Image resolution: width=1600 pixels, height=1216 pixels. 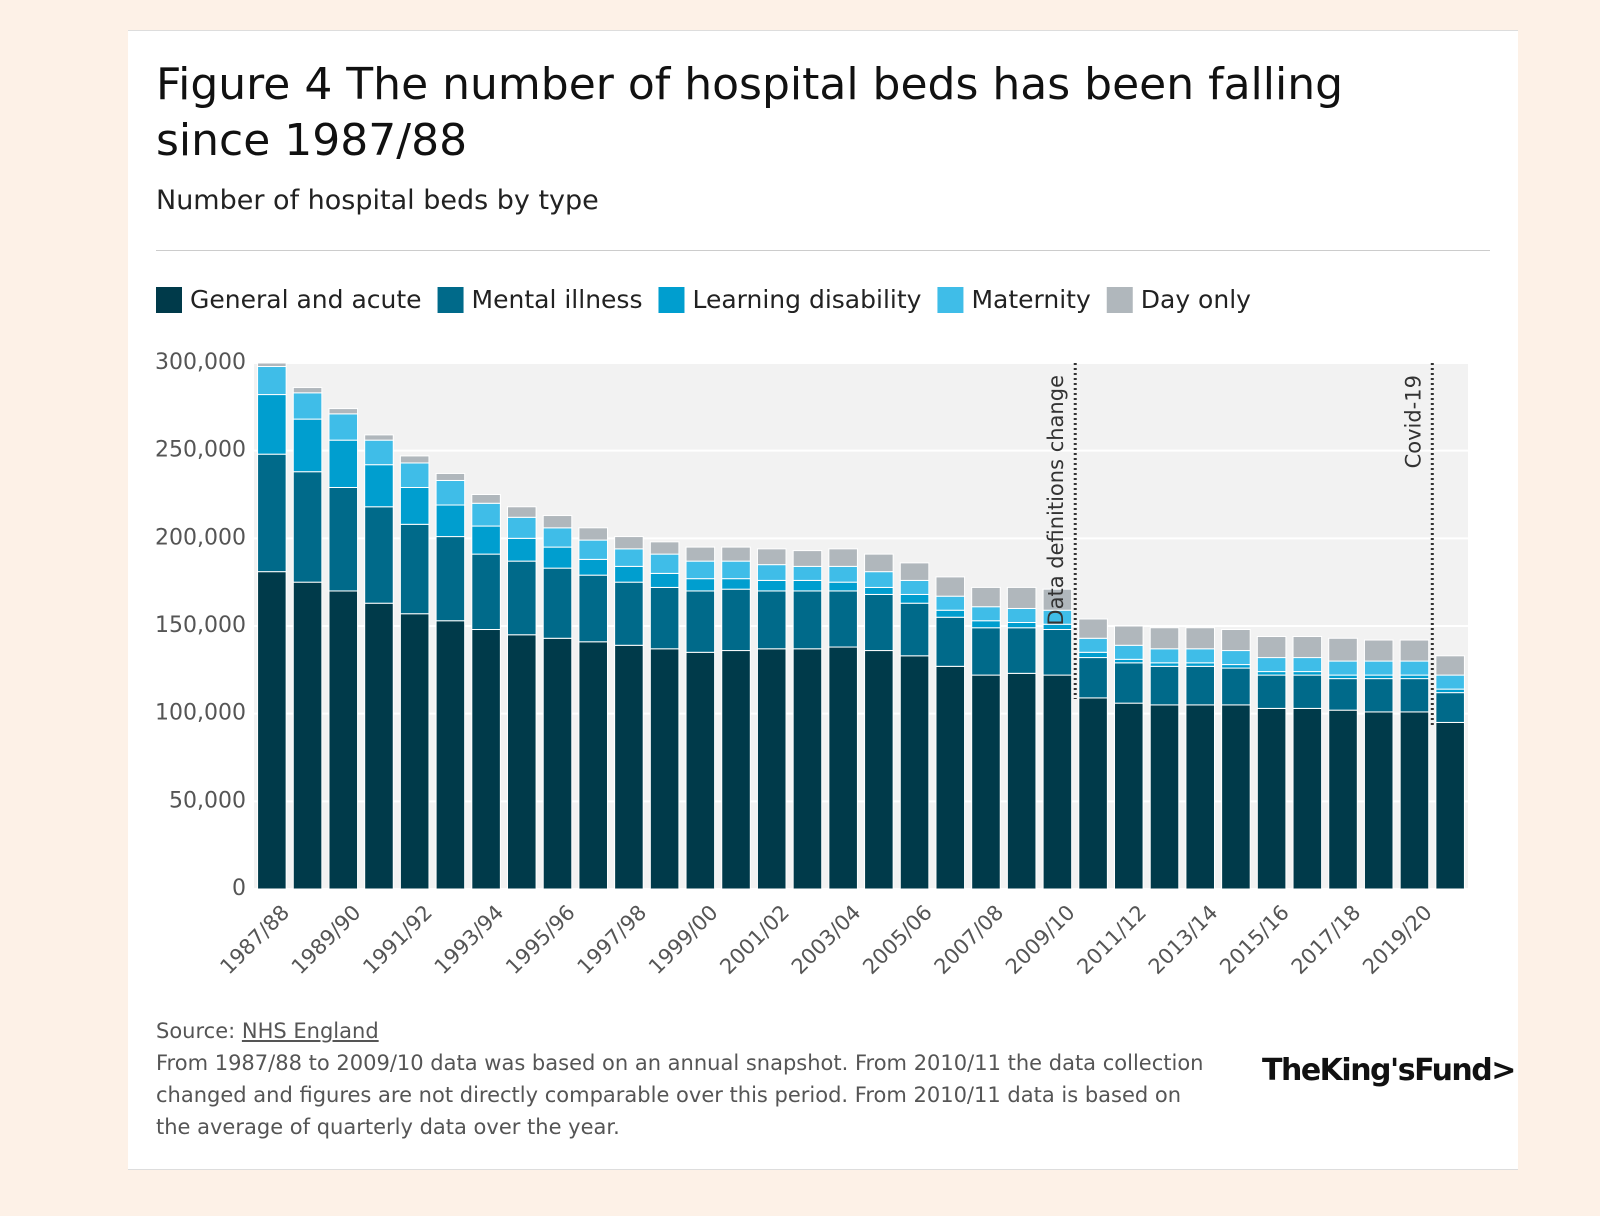 I want to click on logo: TheKing'sFund>, so click(x=1389, y=1070).